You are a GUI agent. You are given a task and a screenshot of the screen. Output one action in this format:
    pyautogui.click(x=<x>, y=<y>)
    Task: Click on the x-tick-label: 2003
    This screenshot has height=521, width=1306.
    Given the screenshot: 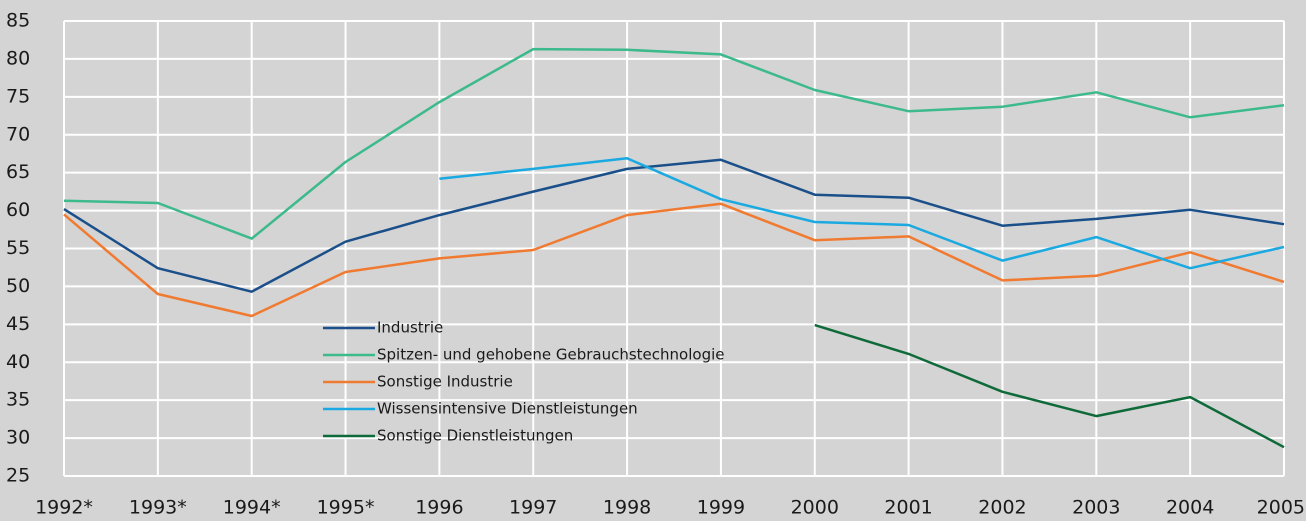 What is the action you would take?
    pyautogui.click(x=1096, y=508)
    